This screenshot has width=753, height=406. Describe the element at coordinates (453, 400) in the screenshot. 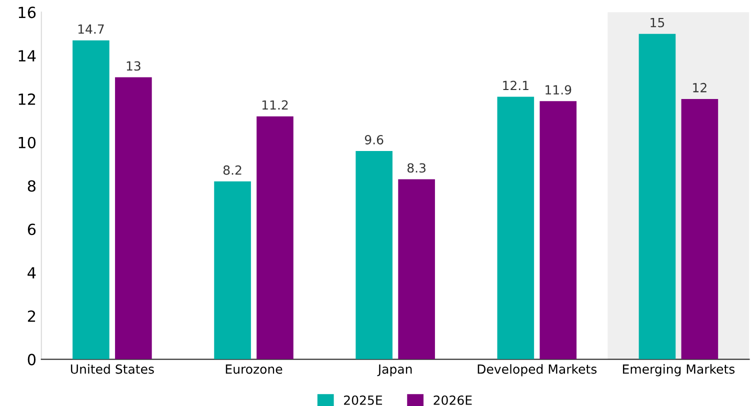

I see `legend-label: 2026E` at that location.